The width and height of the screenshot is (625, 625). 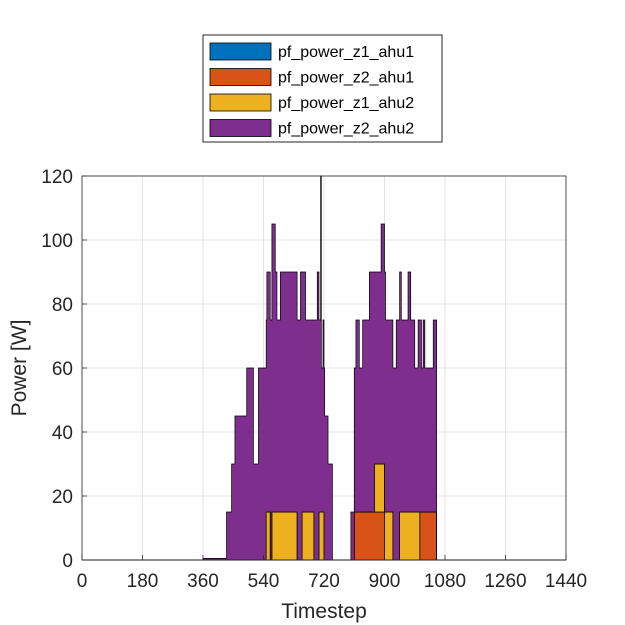 I want to click on x-tick-label: 540, so click(x=264, y=581).